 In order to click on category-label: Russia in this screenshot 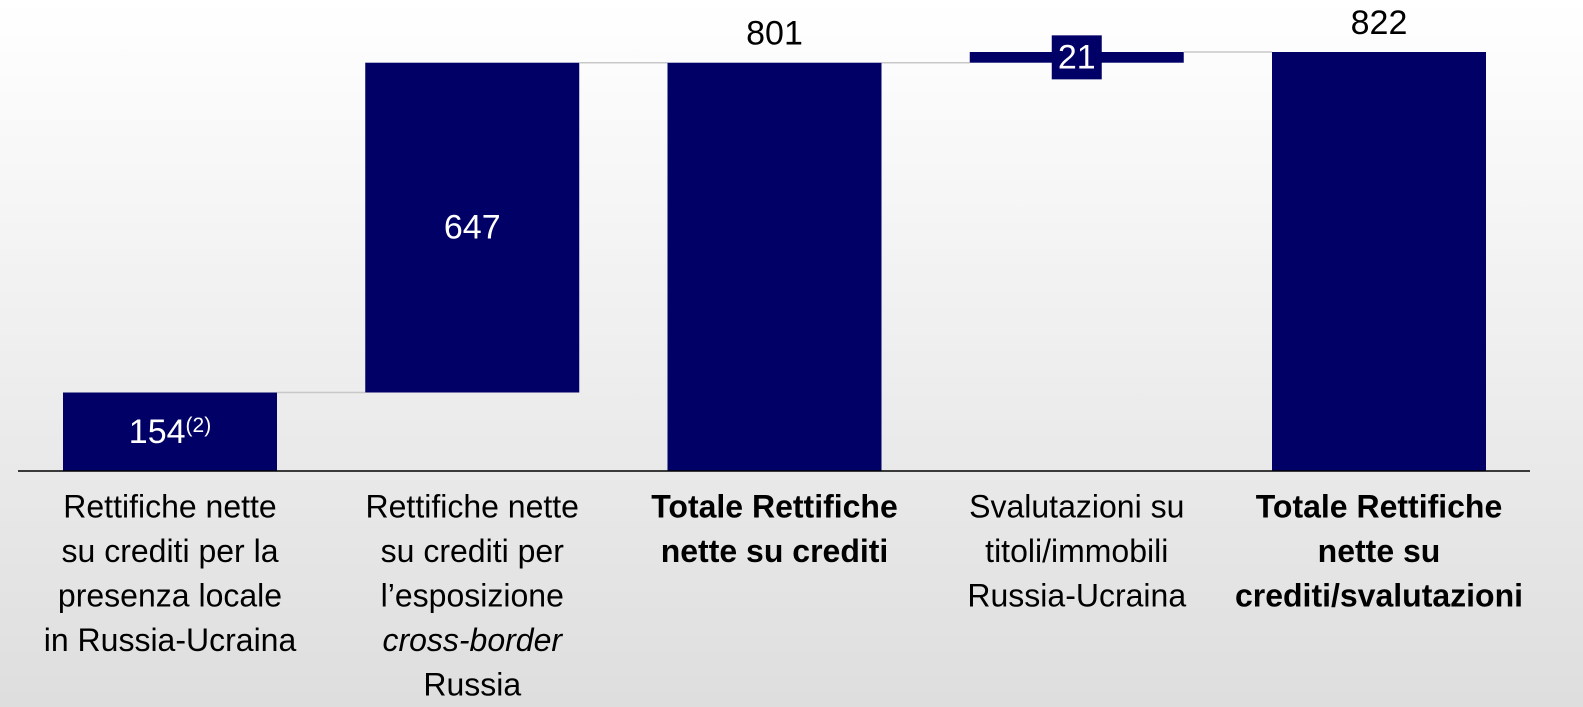, I will do `click(472, 684)`.